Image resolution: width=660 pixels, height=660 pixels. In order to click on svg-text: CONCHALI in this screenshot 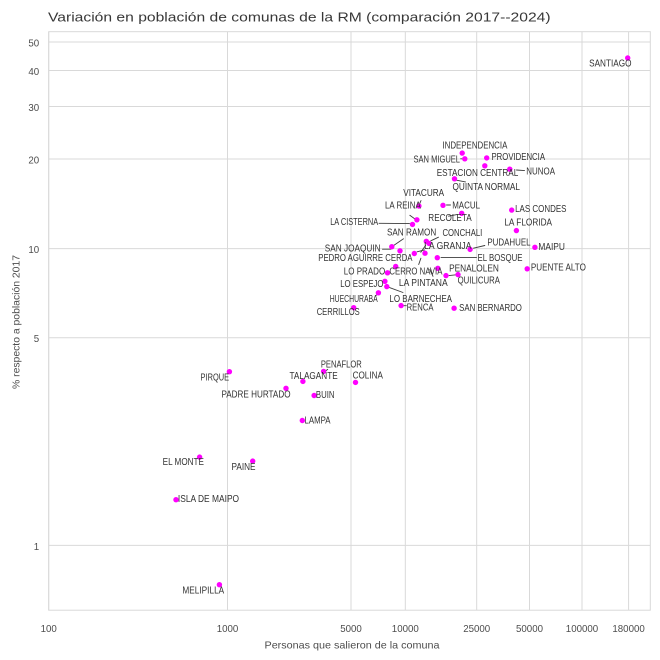, I will do `click(462, 233)`.